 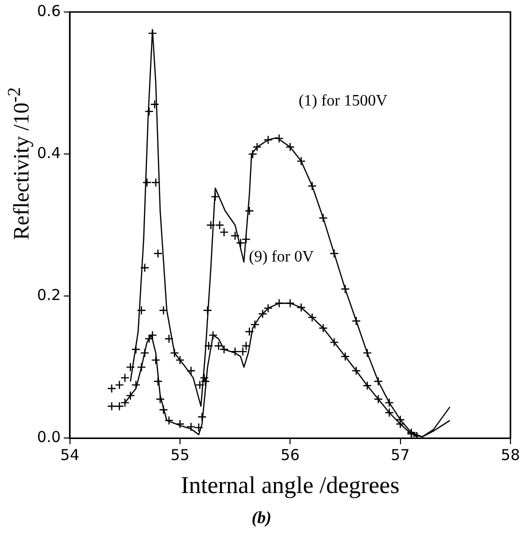 I want to click on x-tick-label: 57, so click(x=400, y=455).